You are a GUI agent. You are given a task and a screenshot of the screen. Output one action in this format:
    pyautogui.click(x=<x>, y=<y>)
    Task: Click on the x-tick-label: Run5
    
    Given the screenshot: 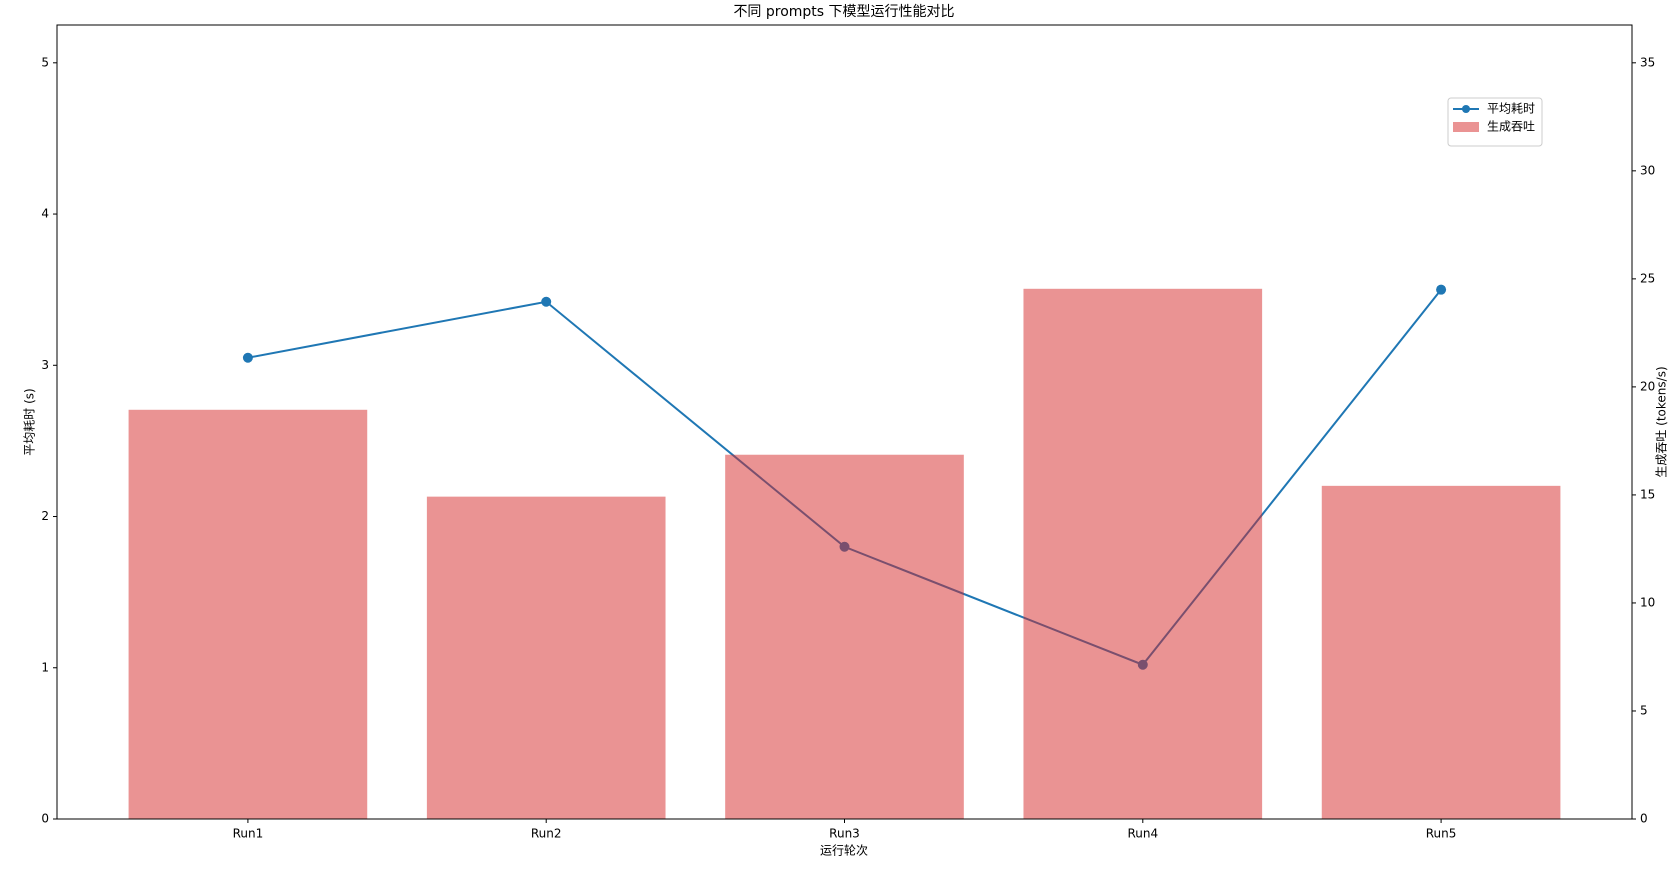 What is the action you would take?
    pyautogui.click(x=1441, y=834)
    